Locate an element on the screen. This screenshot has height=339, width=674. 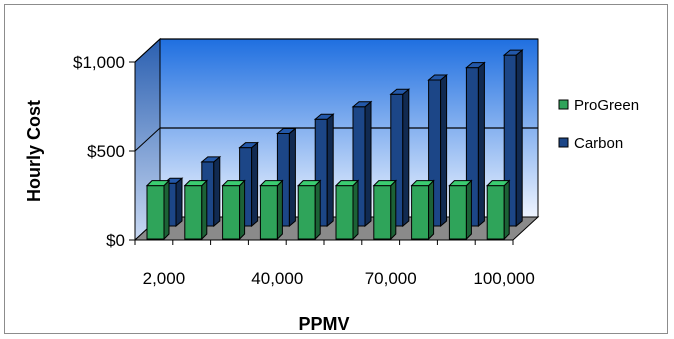
y-tick-label: $1,000 is located at coordinates (99, 62).